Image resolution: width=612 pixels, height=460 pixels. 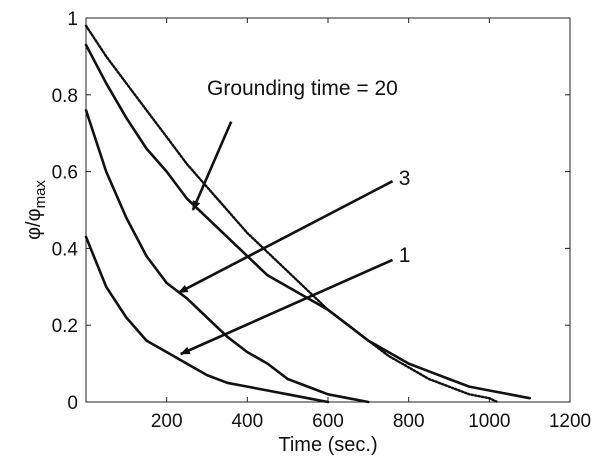 What do you see at coordinates (65, 249) in the screenshot?
I see `y-tick-label: 0.4` at bounding box center [65, 249].